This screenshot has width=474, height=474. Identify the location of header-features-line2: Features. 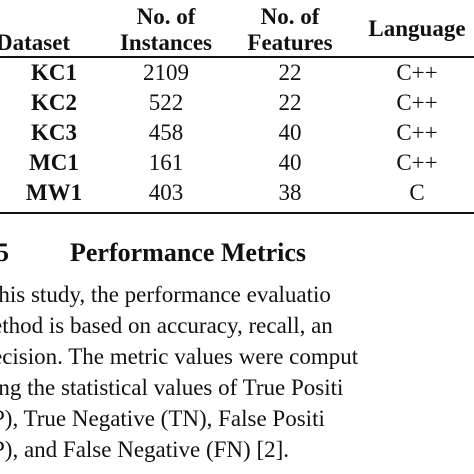
(290, 42).